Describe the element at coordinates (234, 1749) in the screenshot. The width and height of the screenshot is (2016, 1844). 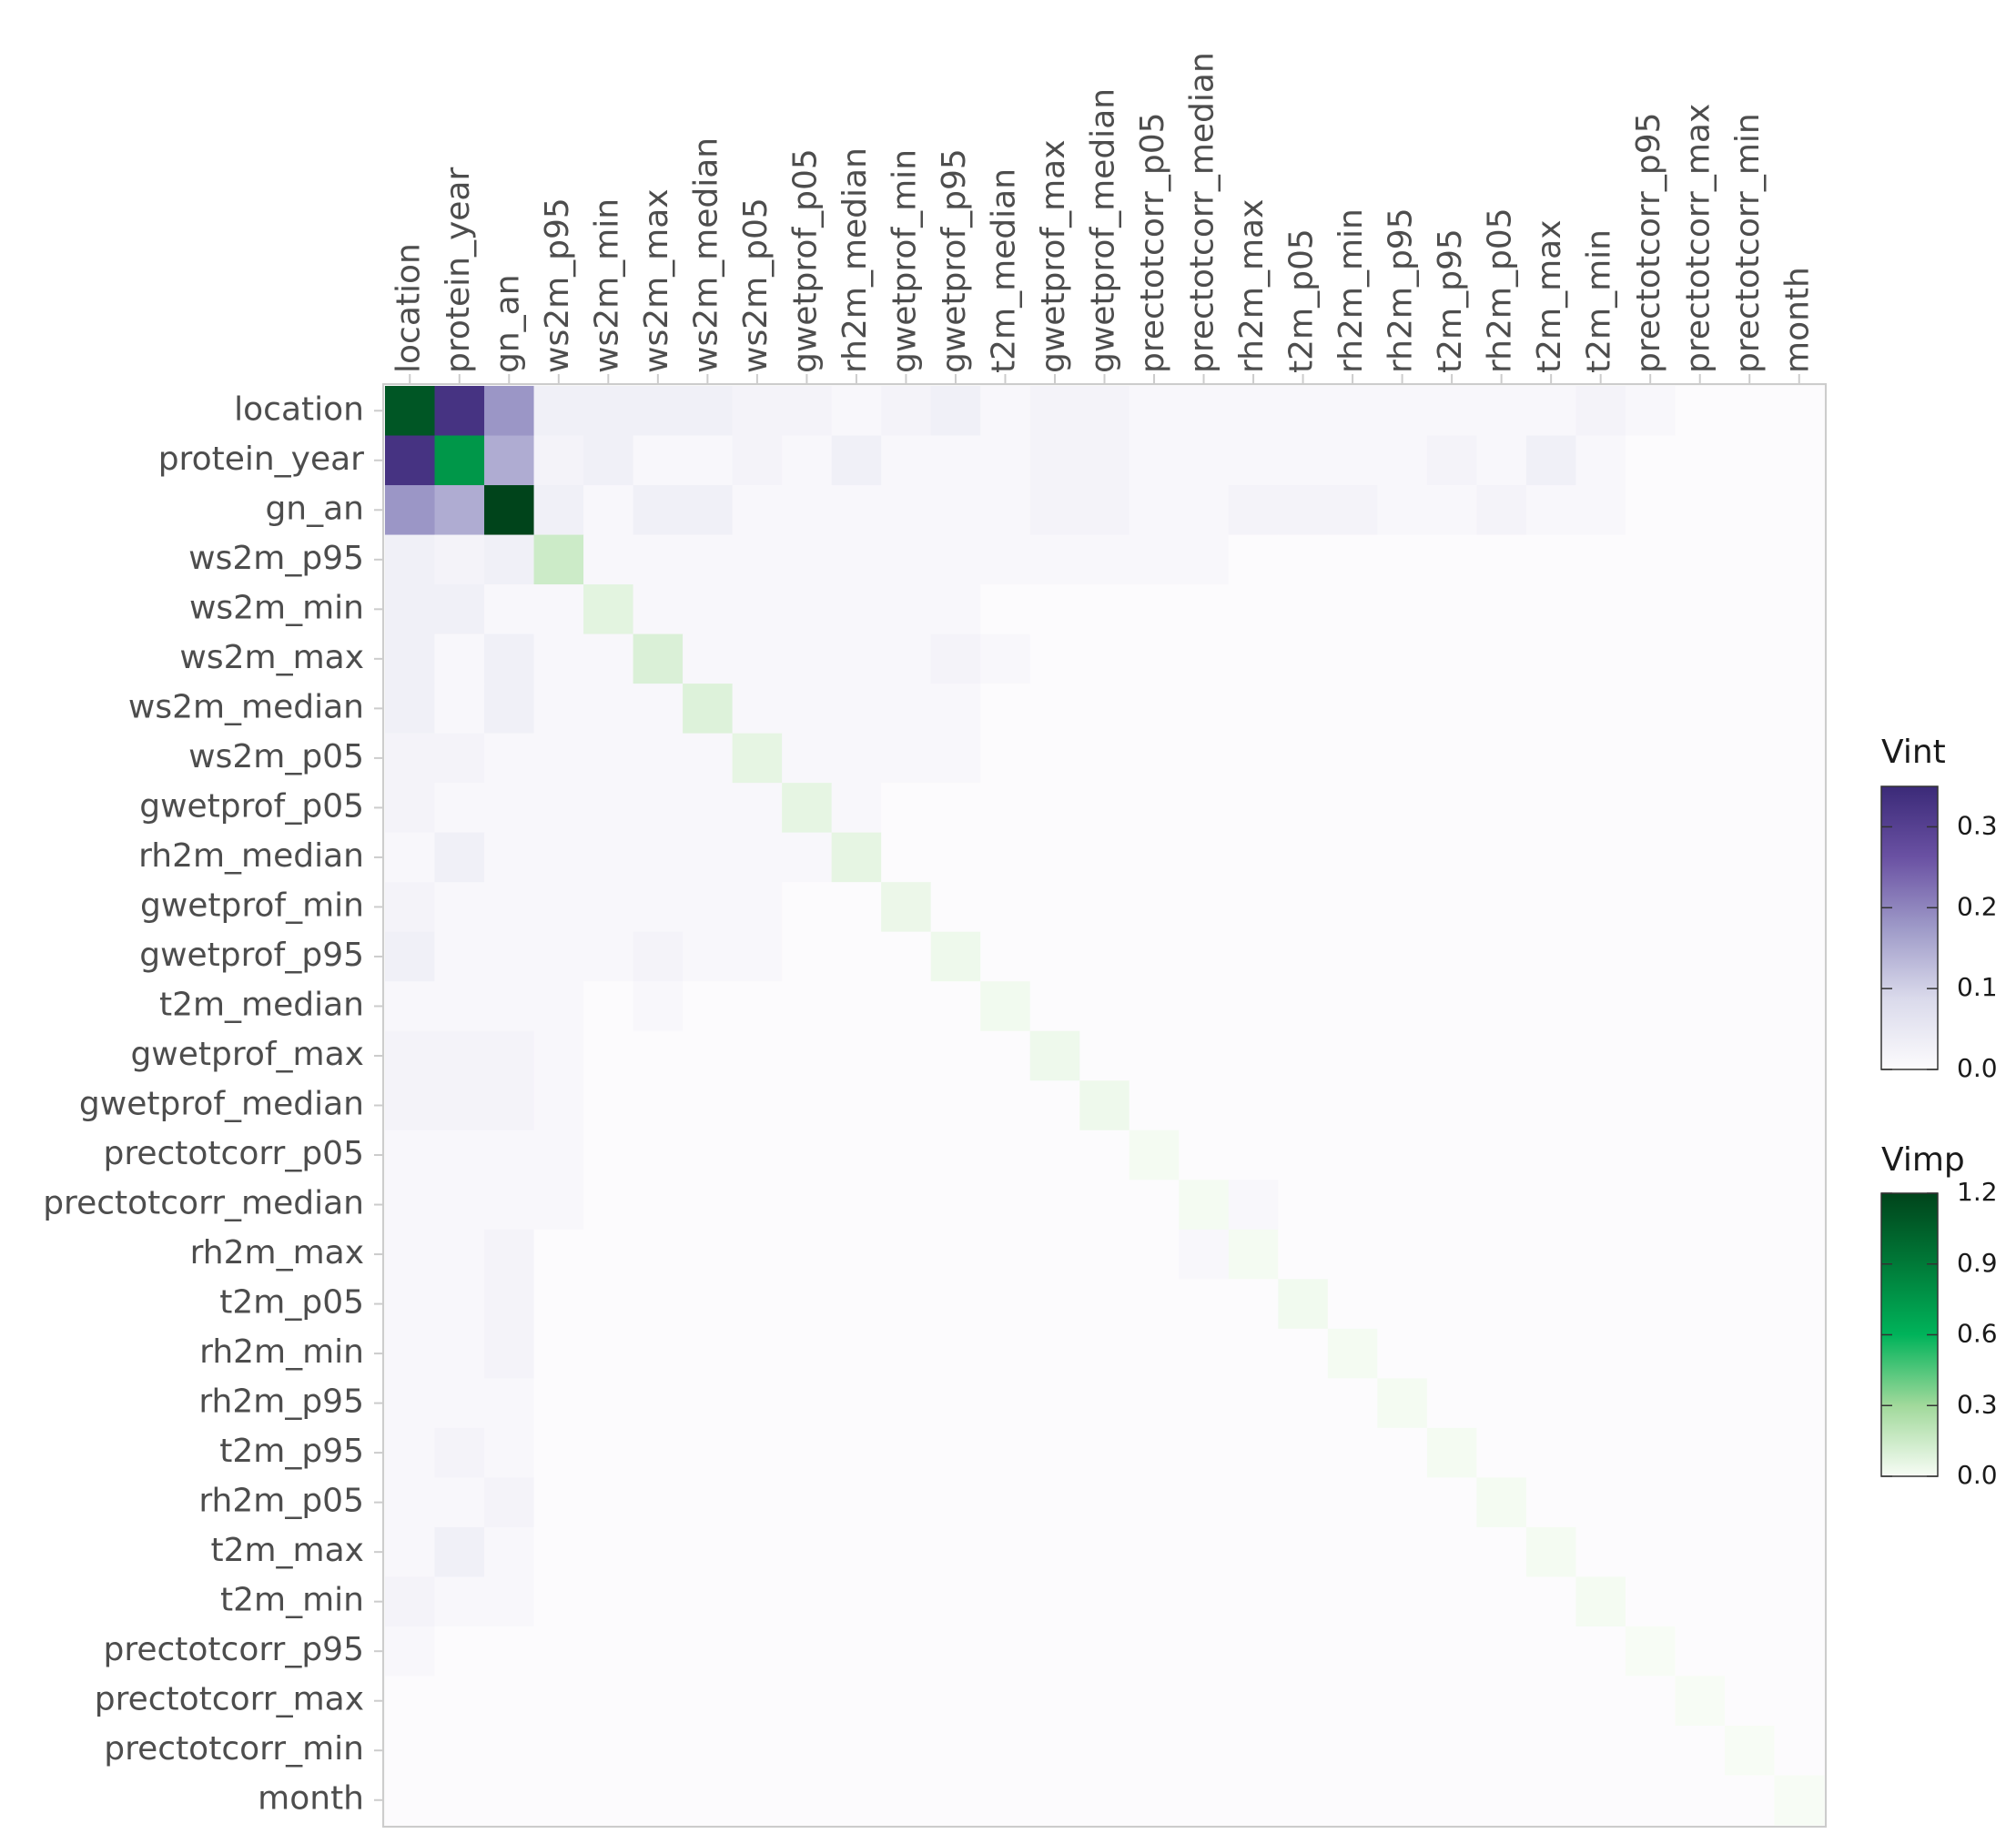
I see `y-tick-label: prectotcorr_min` at that location.